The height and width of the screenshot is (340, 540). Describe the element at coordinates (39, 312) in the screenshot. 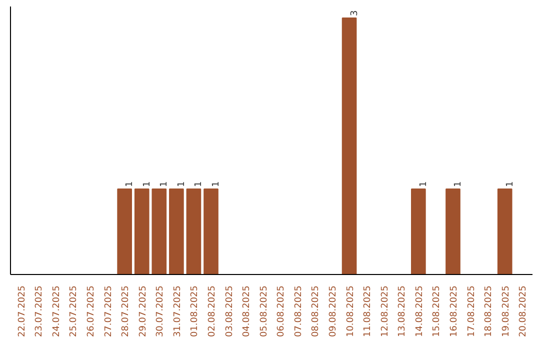

I see `x-tick-label: 23.07.2025` at that location.